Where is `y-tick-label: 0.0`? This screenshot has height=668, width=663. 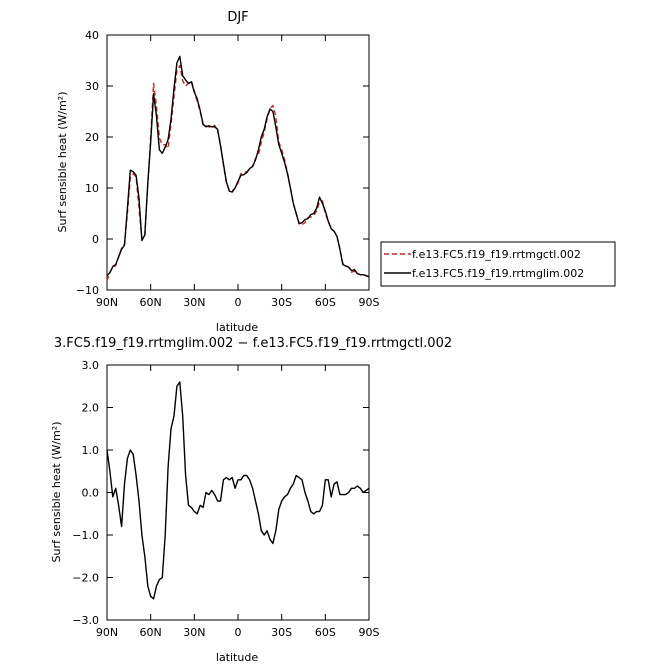
y-tick-label: 0.0 is located at coordinates (91, 493).